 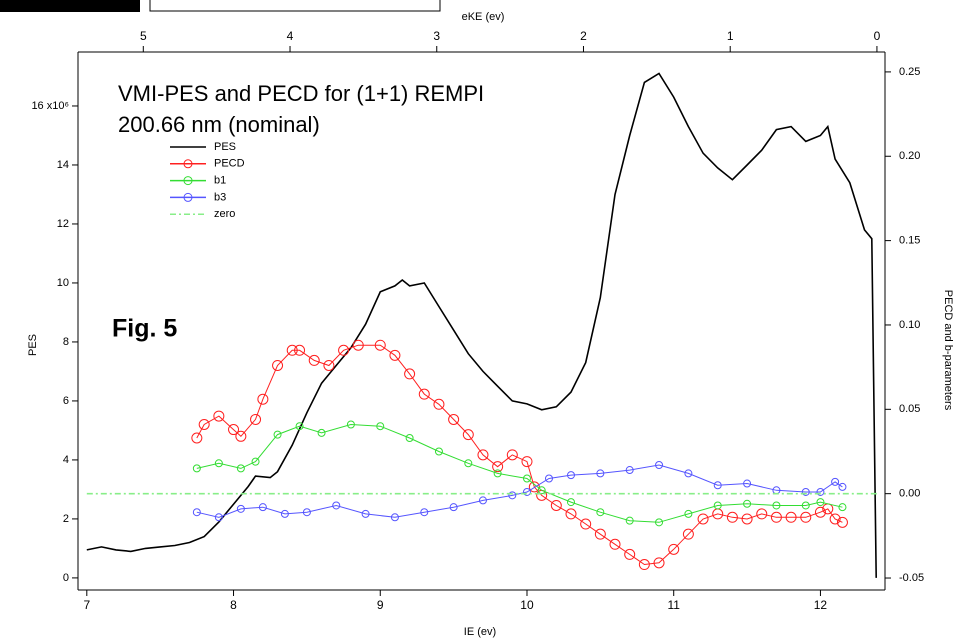 I want to click on crop-bar, so click(x=70, y=6).